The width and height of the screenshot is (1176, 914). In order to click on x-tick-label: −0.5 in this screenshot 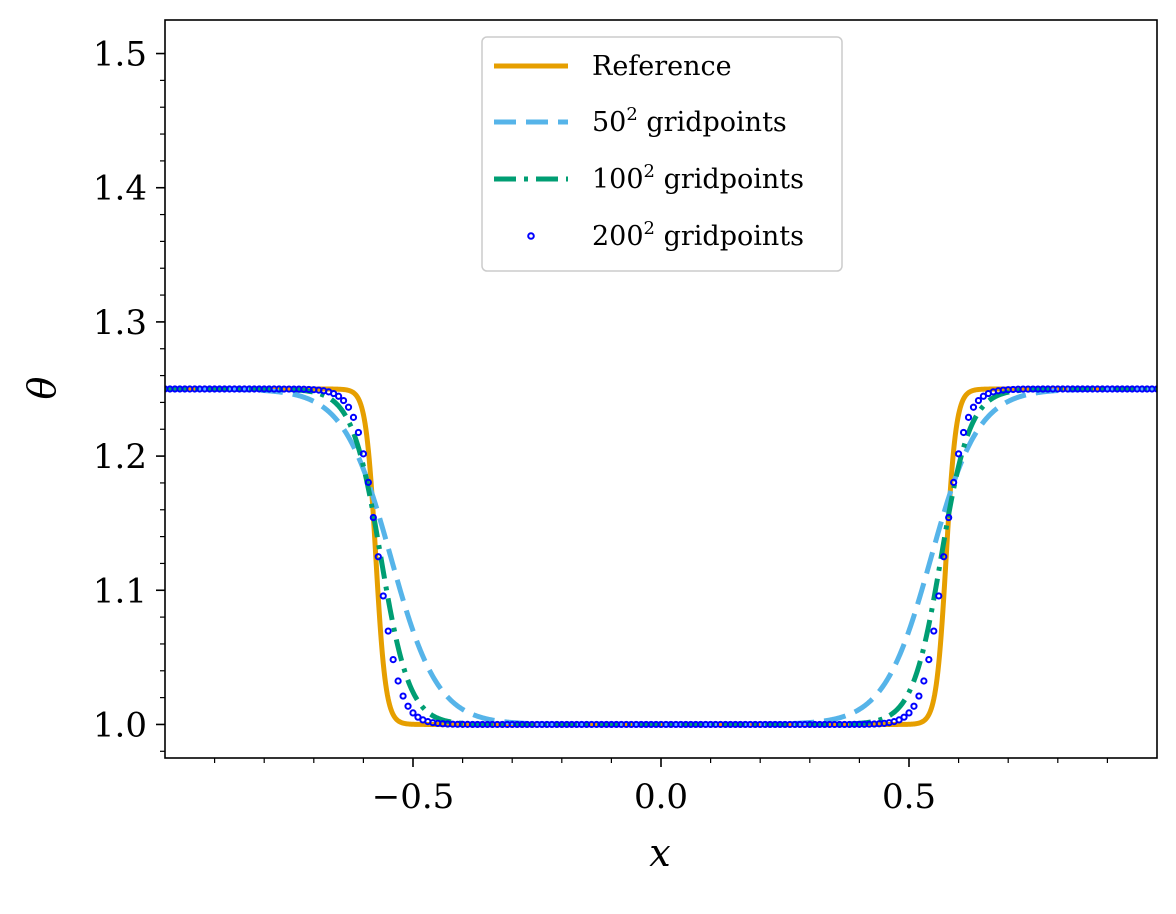, I will do `click(413, 797)`.